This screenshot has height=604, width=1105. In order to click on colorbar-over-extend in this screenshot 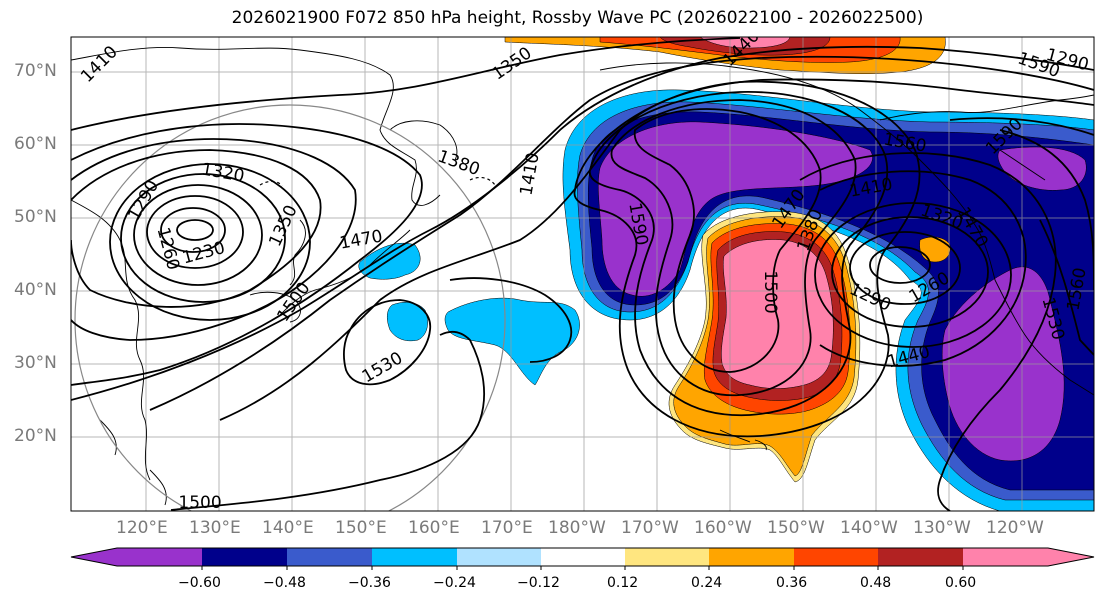, I will do `click(1071, 557)`.